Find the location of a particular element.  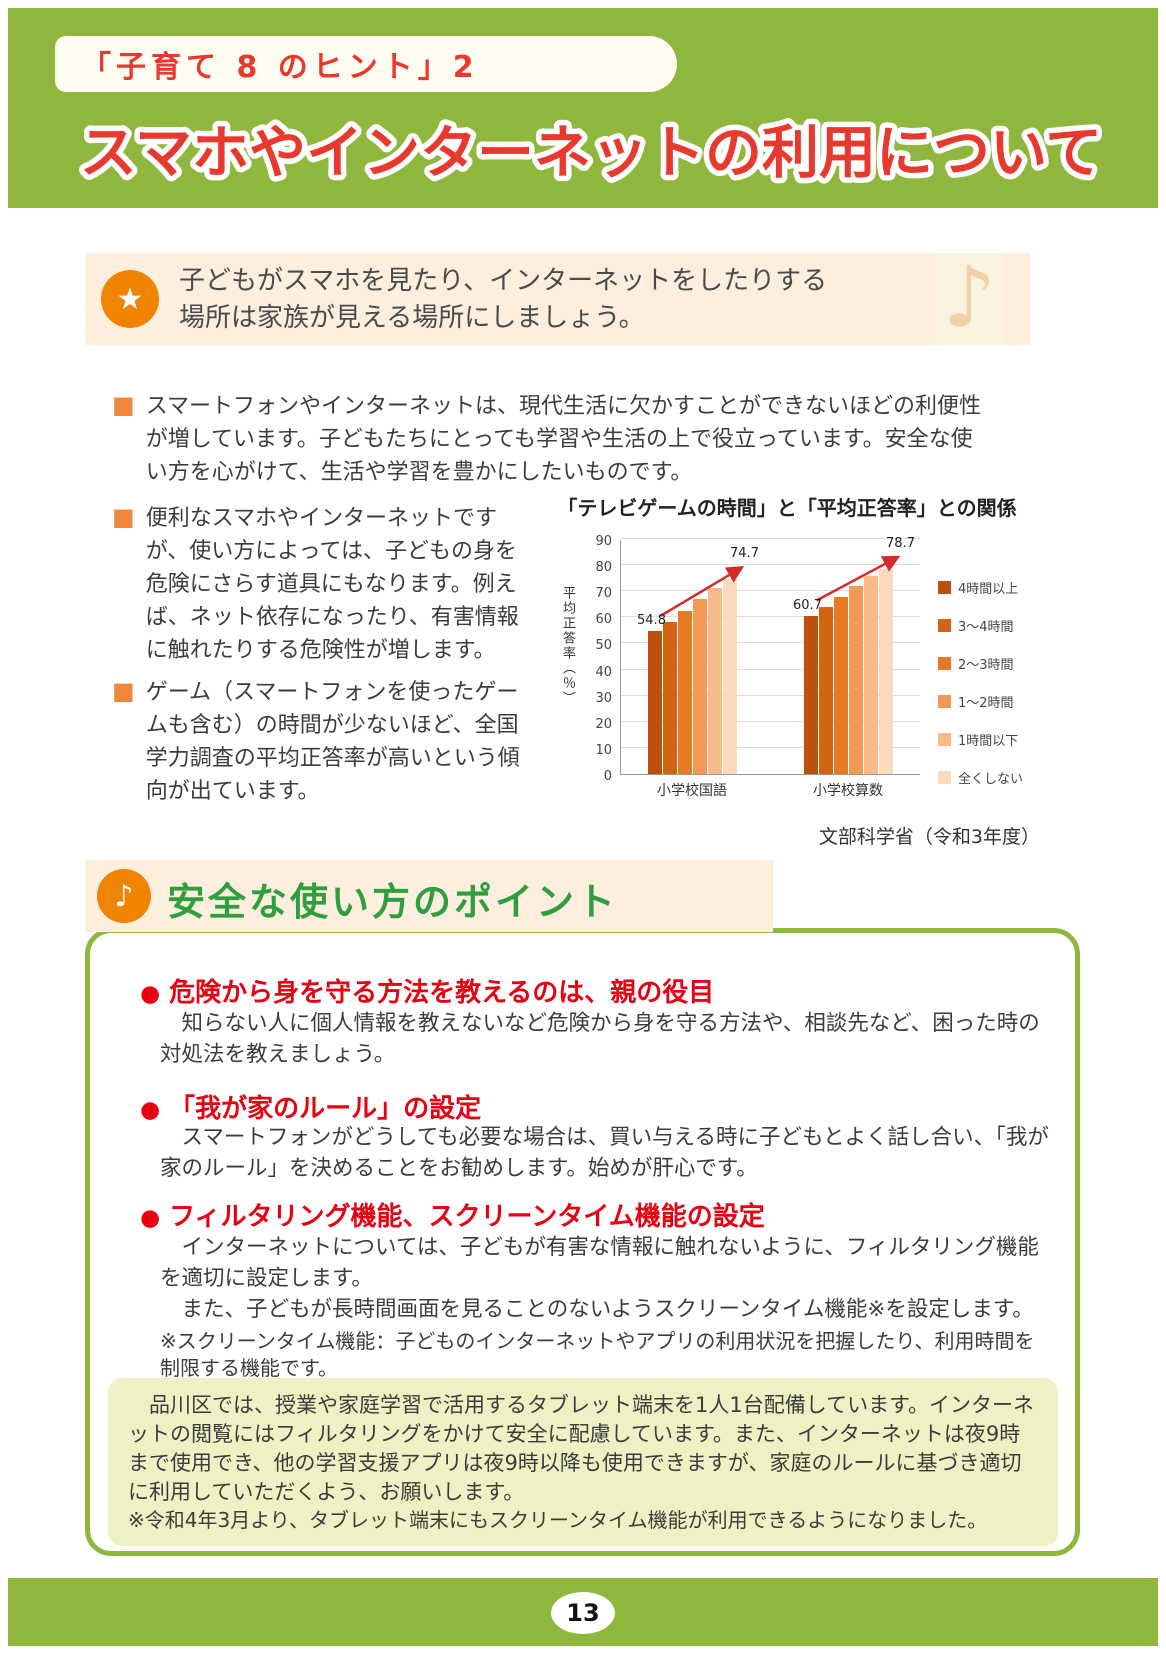

header-band: 「子育て 8 のヒント」2 スマホやインターネットの利用について is located at coordinates (583, 108).